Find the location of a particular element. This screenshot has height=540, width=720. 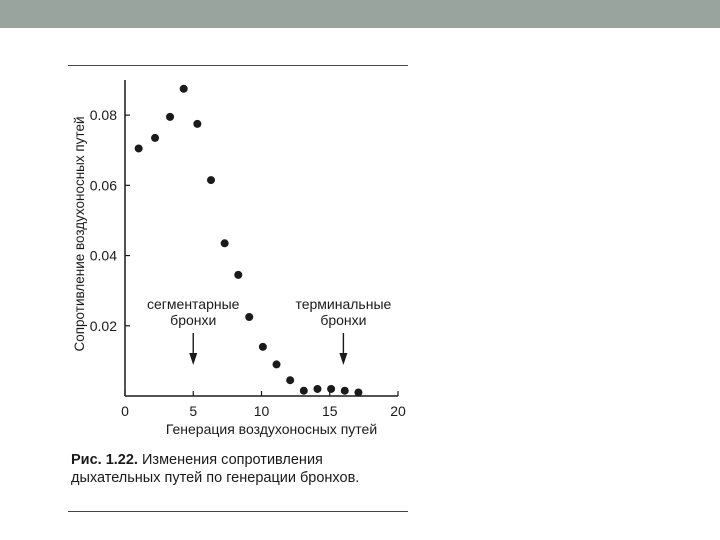

y-tick-label: 0.06 is located at coordinates (103, 185).